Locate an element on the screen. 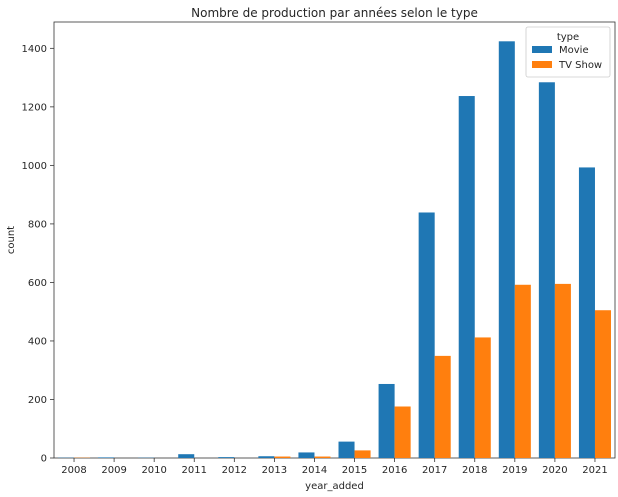  x-tick-label: 2010 is located at coordinates (153, 470).